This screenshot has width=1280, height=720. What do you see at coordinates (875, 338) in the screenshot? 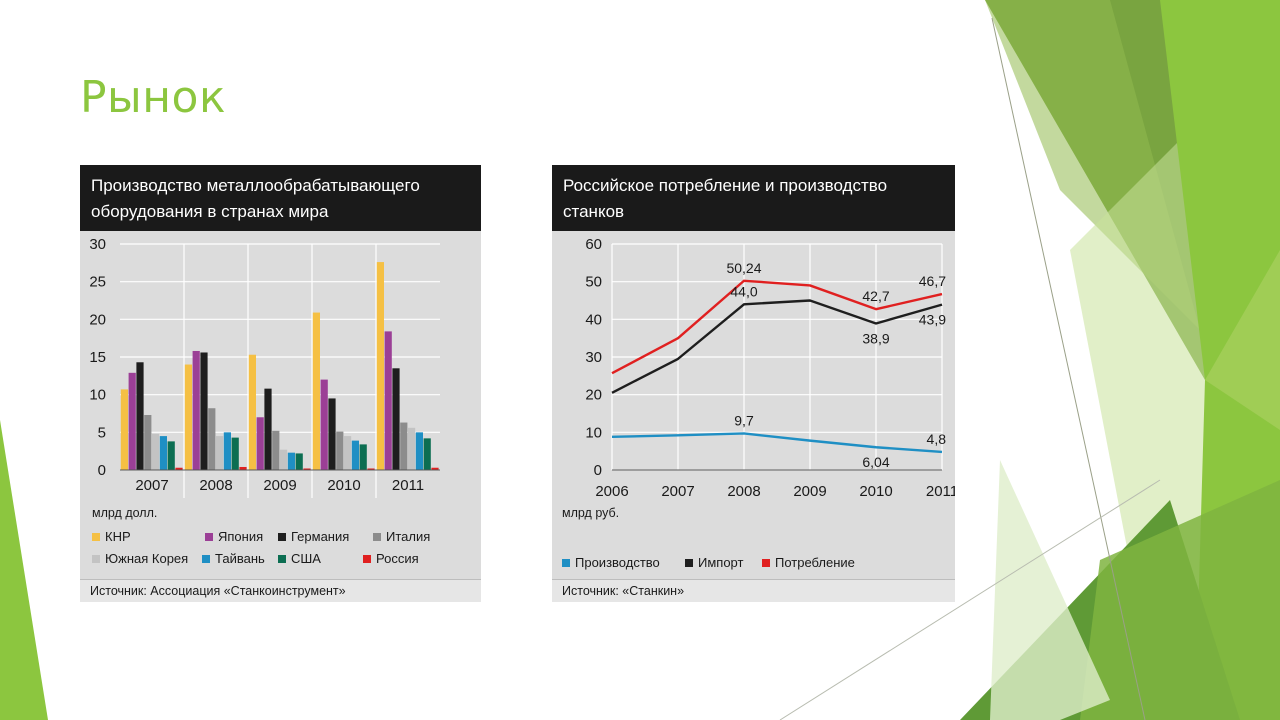
I see `data-label: 38,9` at bounding box center [875, 338].